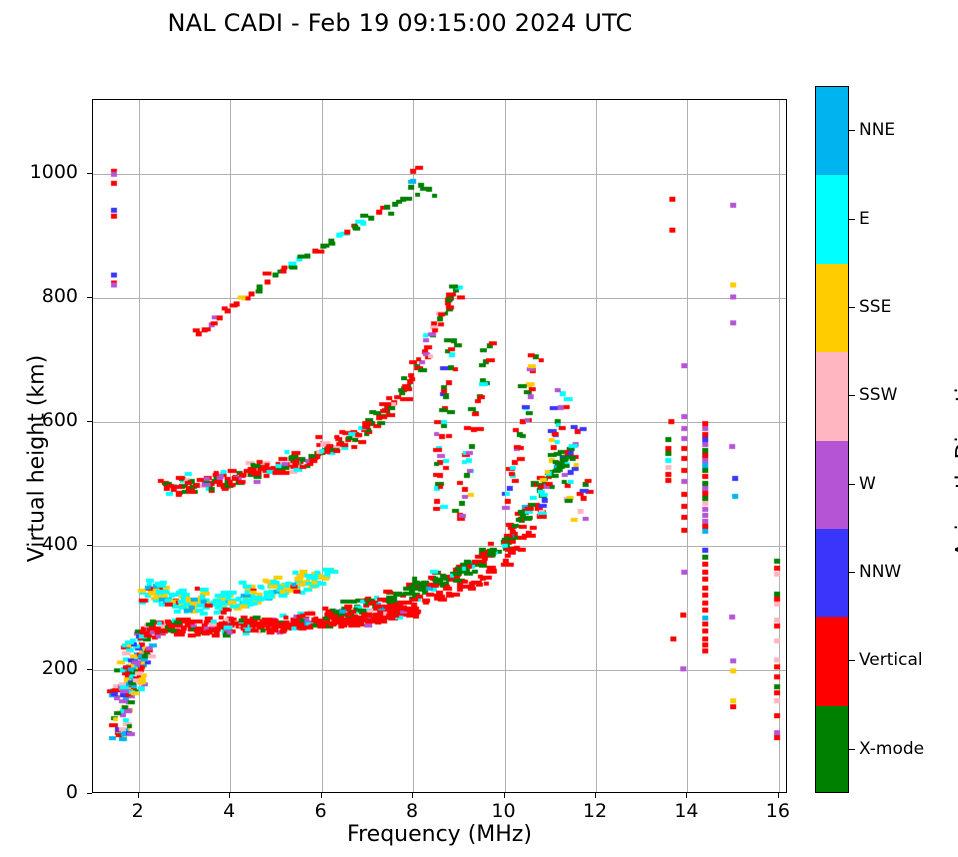 This screenshot has width=958, height=857. I want to click on colorbar-label-vertical: Vertical, so click(891, 660).